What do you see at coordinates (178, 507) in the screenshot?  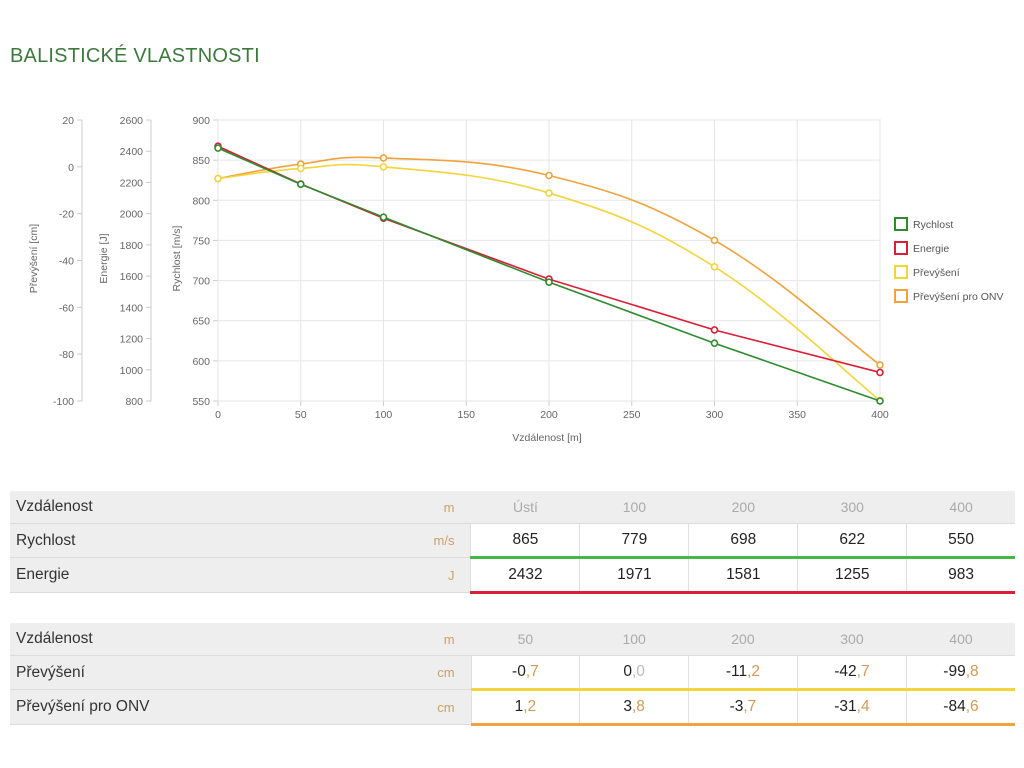 I see `row-label: Vzdálenost` at bounding box center [178, 507].